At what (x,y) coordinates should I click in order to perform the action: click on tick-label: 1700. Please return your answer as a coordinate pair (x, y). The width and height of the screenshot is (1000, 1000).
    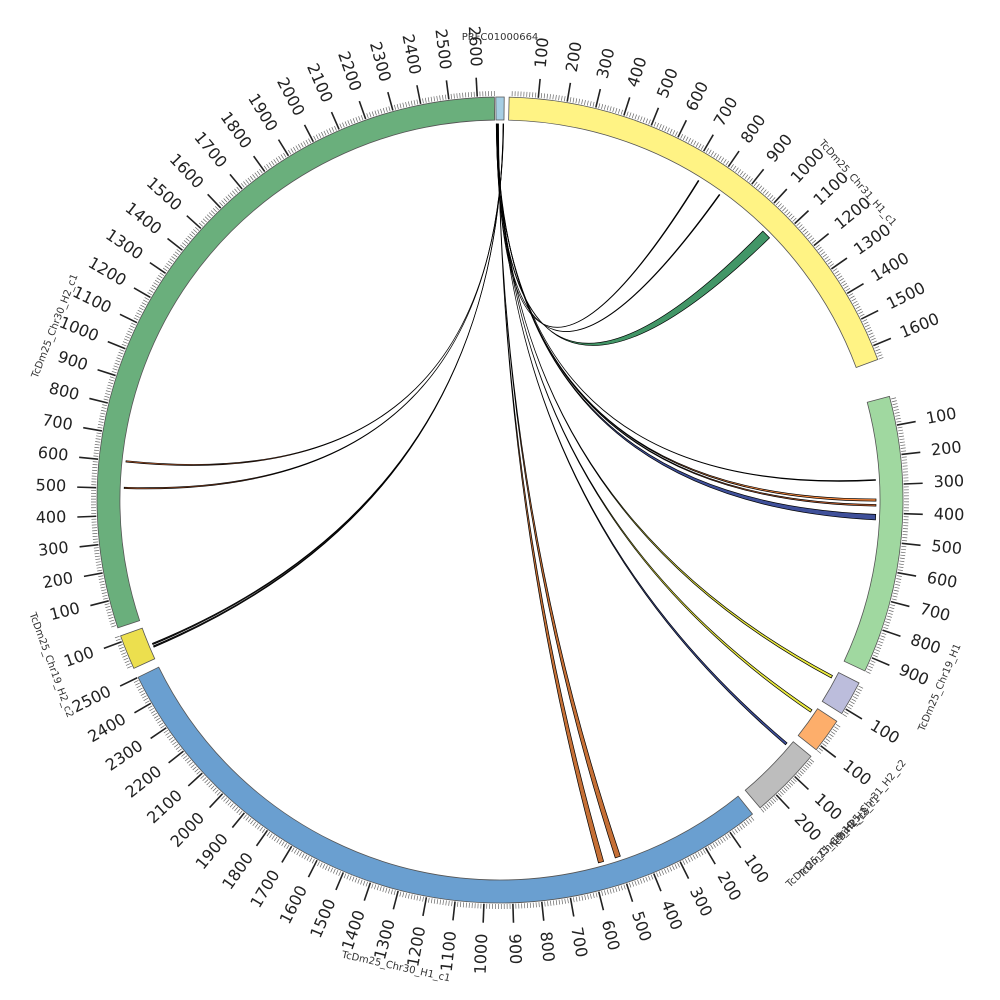
    Looking at the image, I should click on (264, 888).